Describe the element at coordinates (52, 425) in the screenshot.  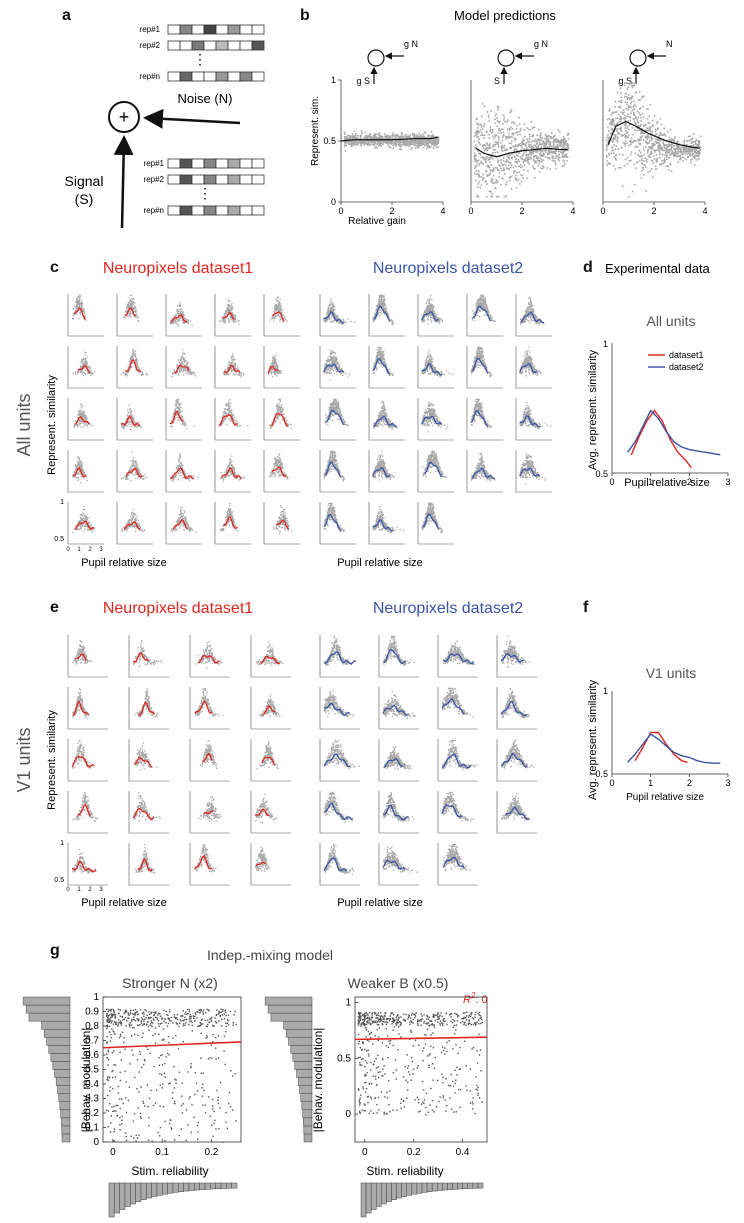
I see `panel-c-ylabel: Represent. similarity` at that location.